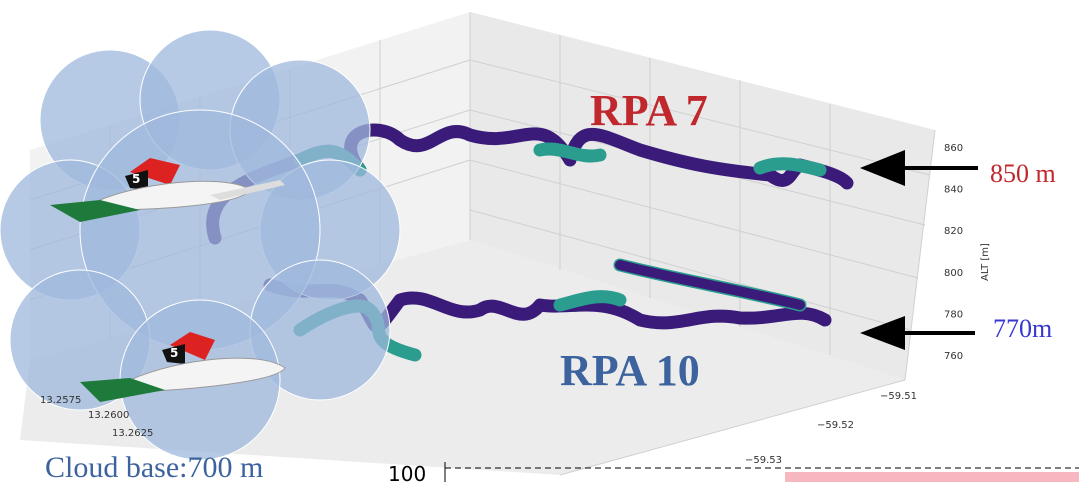 Image resolution: width=1079 pixels, height=482 pixels. Describe the element at coordinates (167, 190) in the screenshot. I see `aircraft-upper` at that location.